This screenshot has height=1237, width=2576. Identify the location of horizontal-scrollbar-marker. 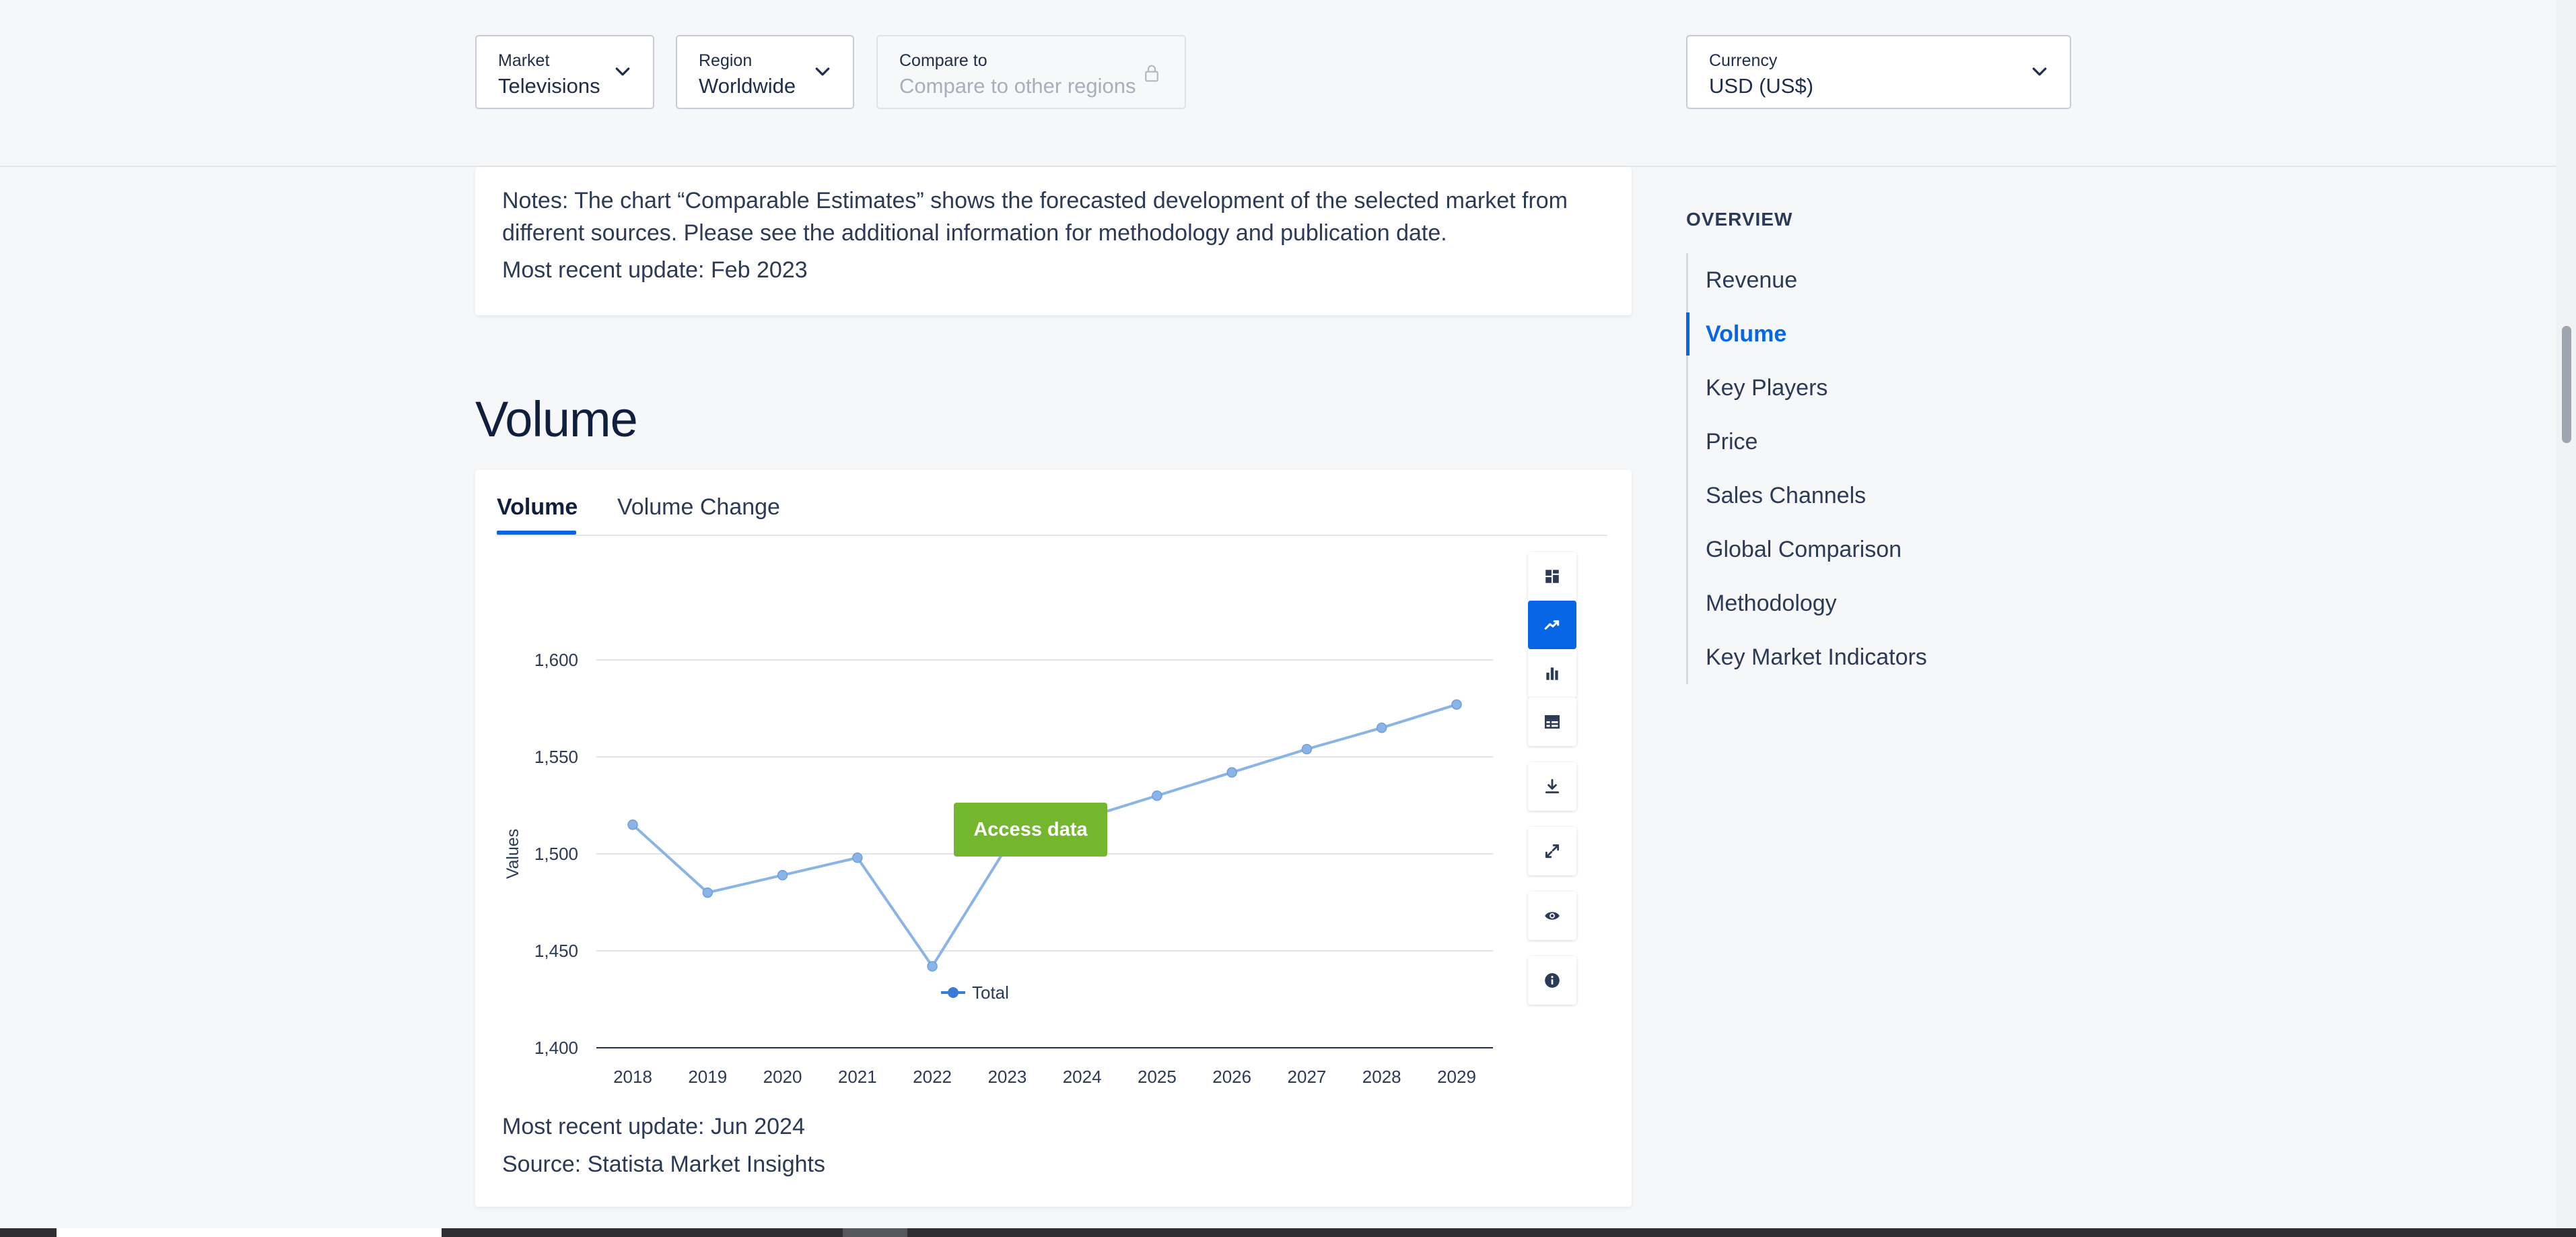
(875, 1232).